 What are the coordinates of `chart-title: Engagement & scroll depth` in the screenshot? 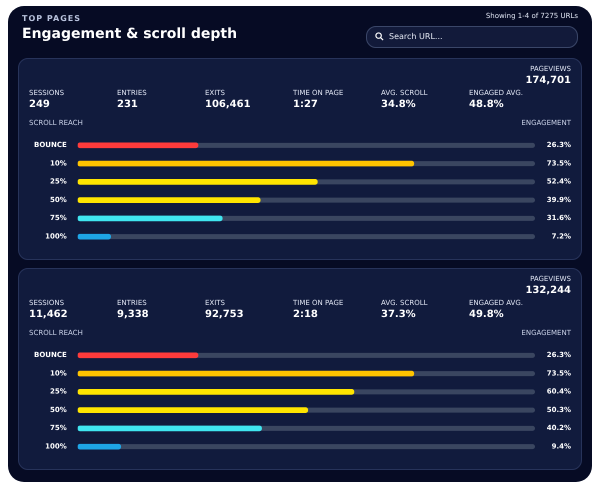 It's located at (130, 34).